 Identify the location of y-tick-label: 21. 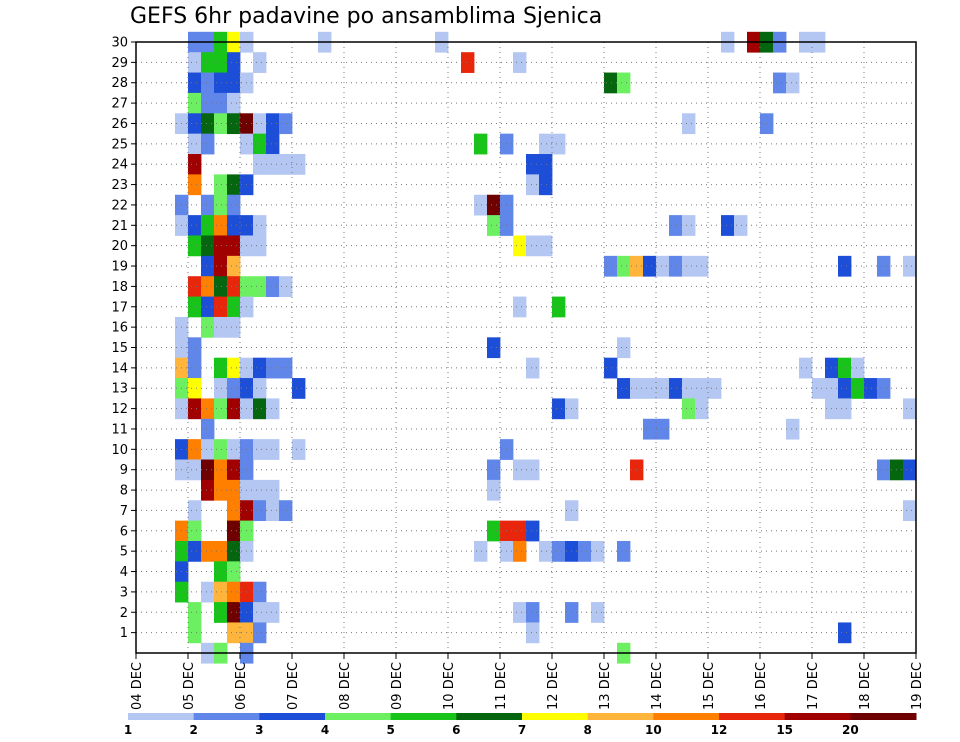
(119, 226).